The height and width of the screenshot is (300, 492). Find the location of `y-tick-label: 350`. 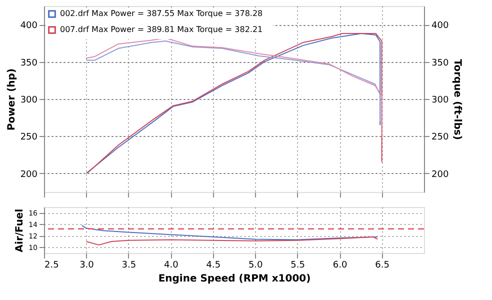

y-tick-label: 350 is located at coordinates (29, 63).